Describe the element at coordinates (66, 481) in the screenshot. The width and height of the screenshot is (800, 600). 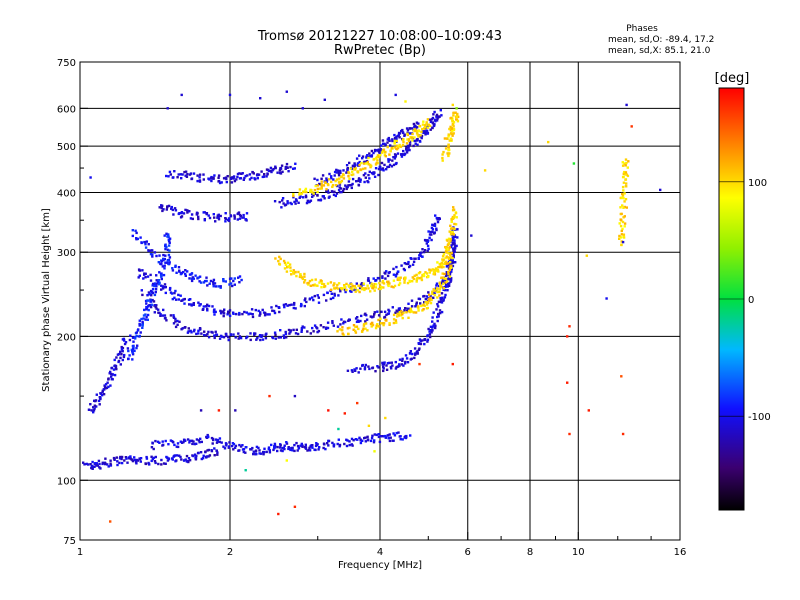
I see `y-tick-label: 100` at that location.